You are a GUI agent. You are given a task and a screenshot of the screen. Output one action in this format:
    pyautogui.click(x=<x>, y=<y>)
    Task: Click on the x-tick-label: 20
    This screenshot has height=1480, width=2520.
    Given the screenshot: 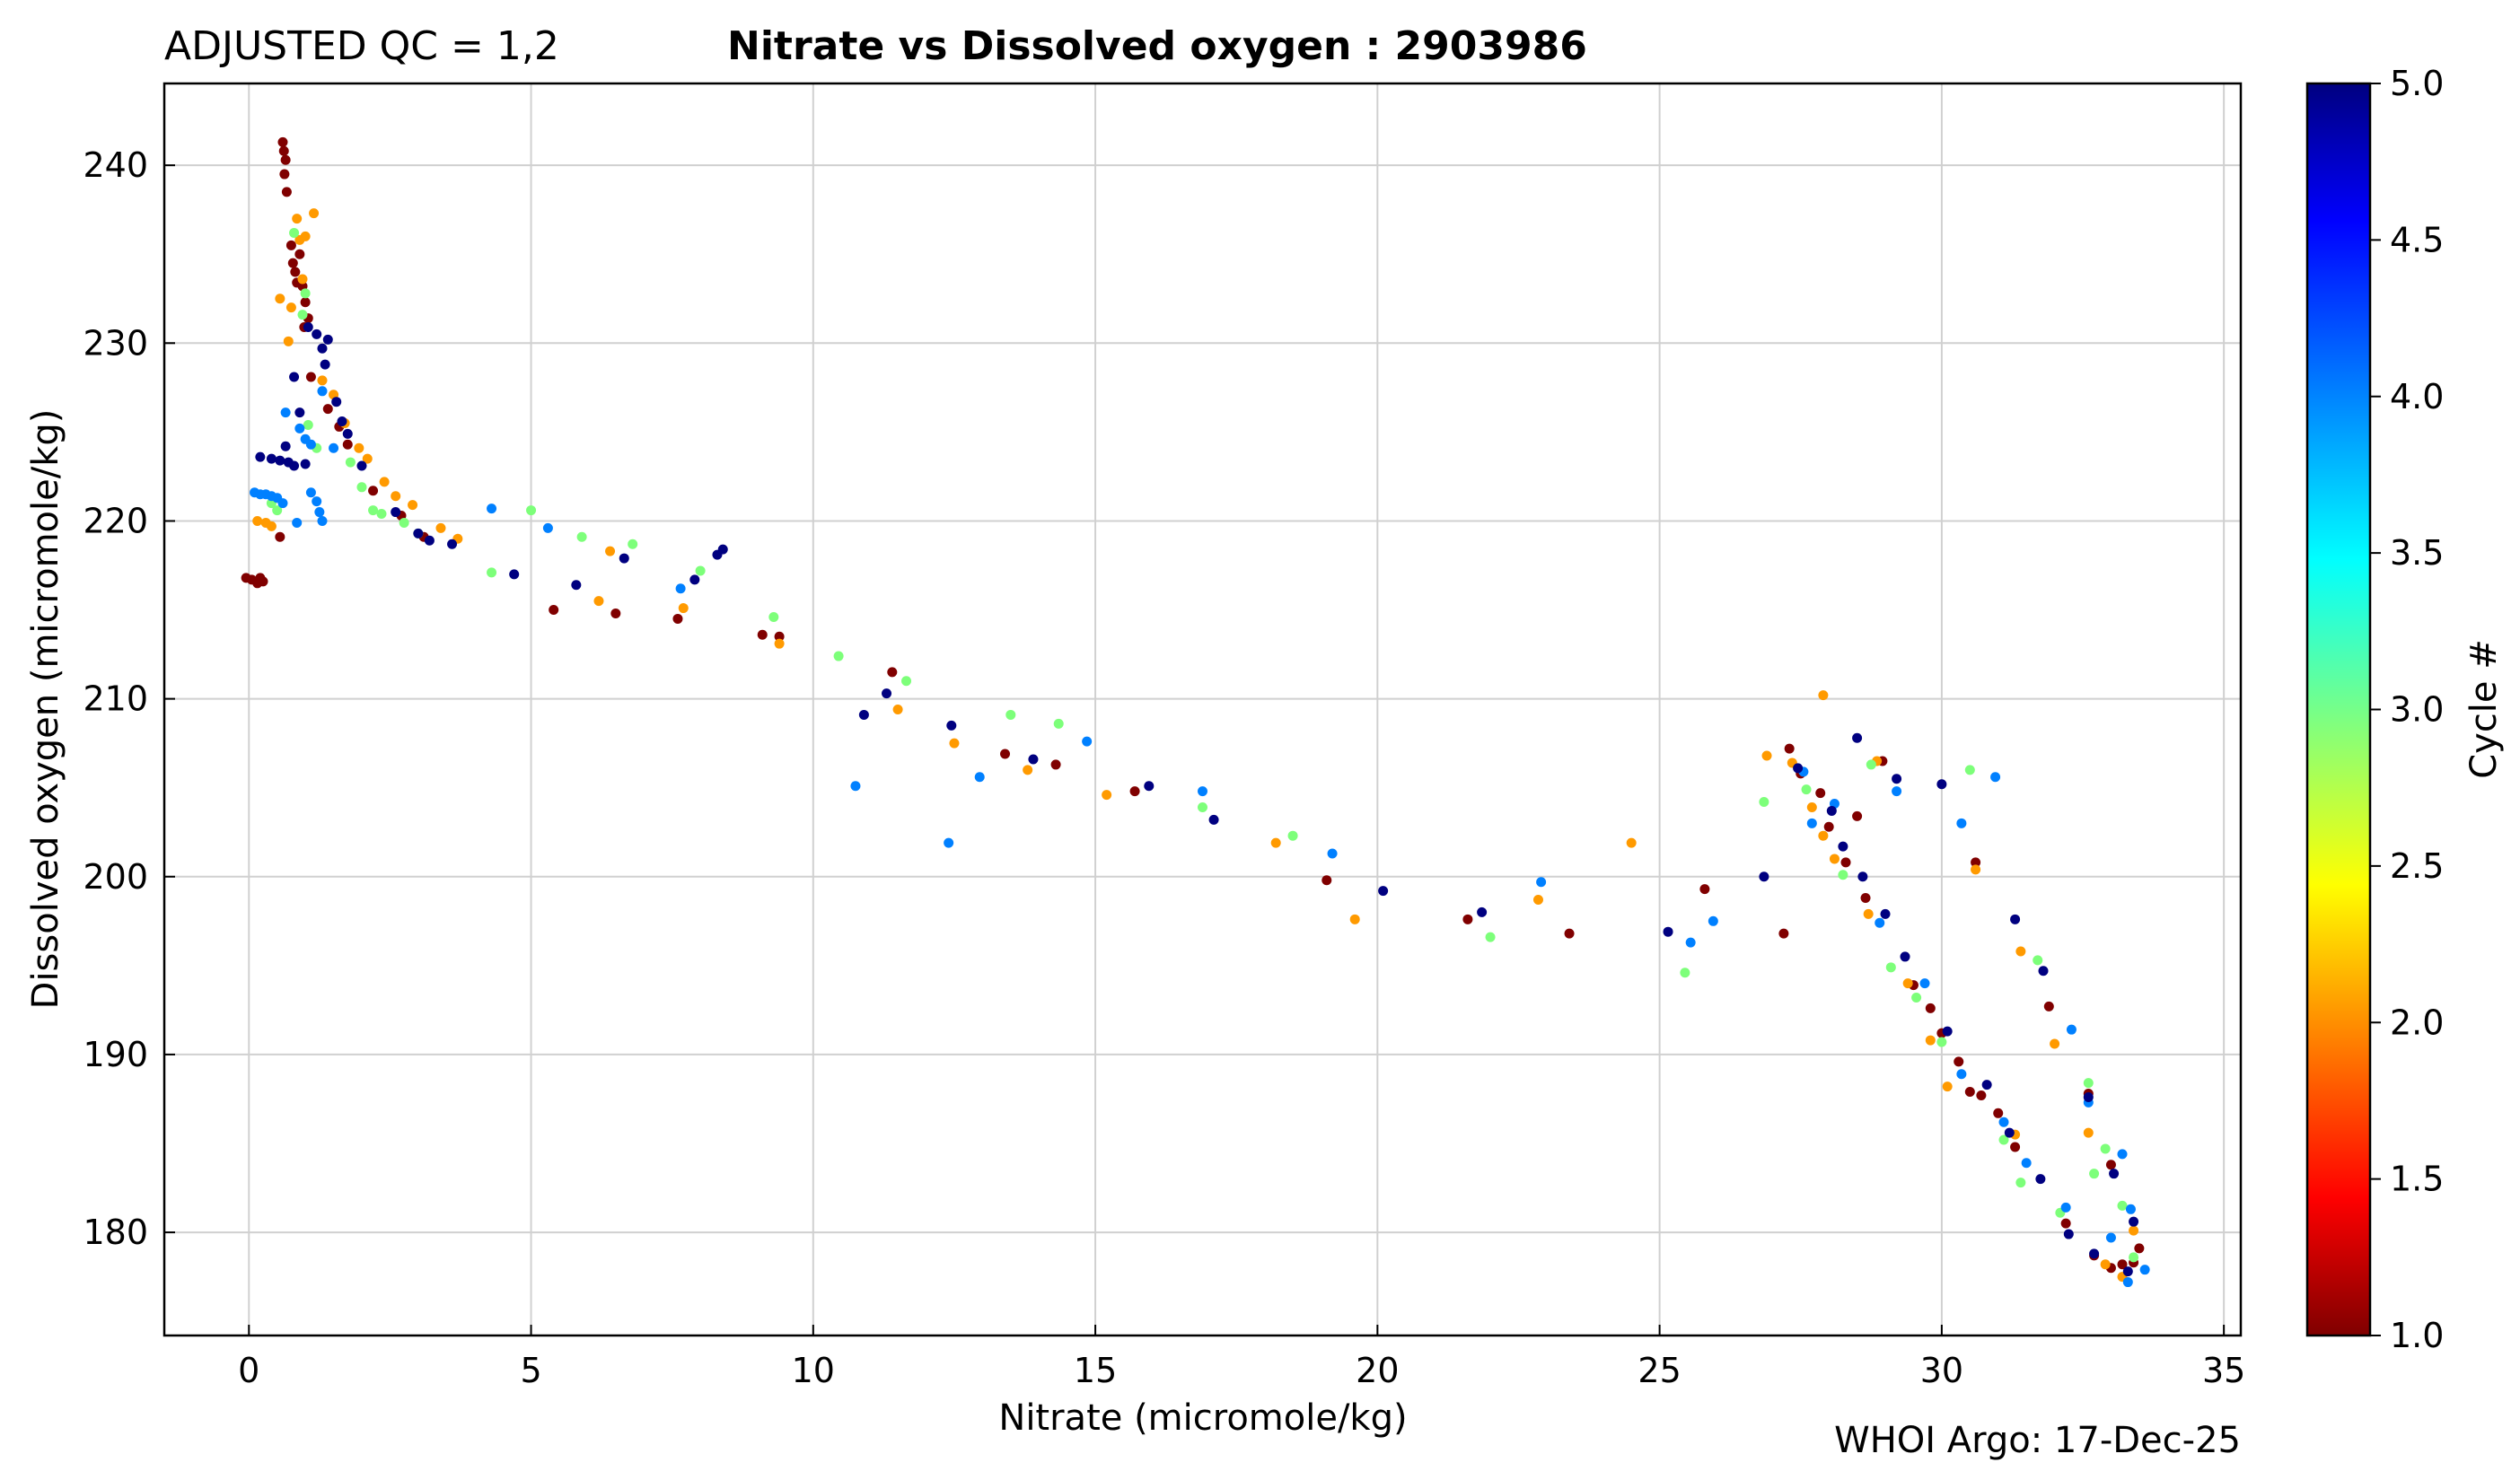 What is the action you would take?
    pyautogui.click(x=1378, y=1370)
    